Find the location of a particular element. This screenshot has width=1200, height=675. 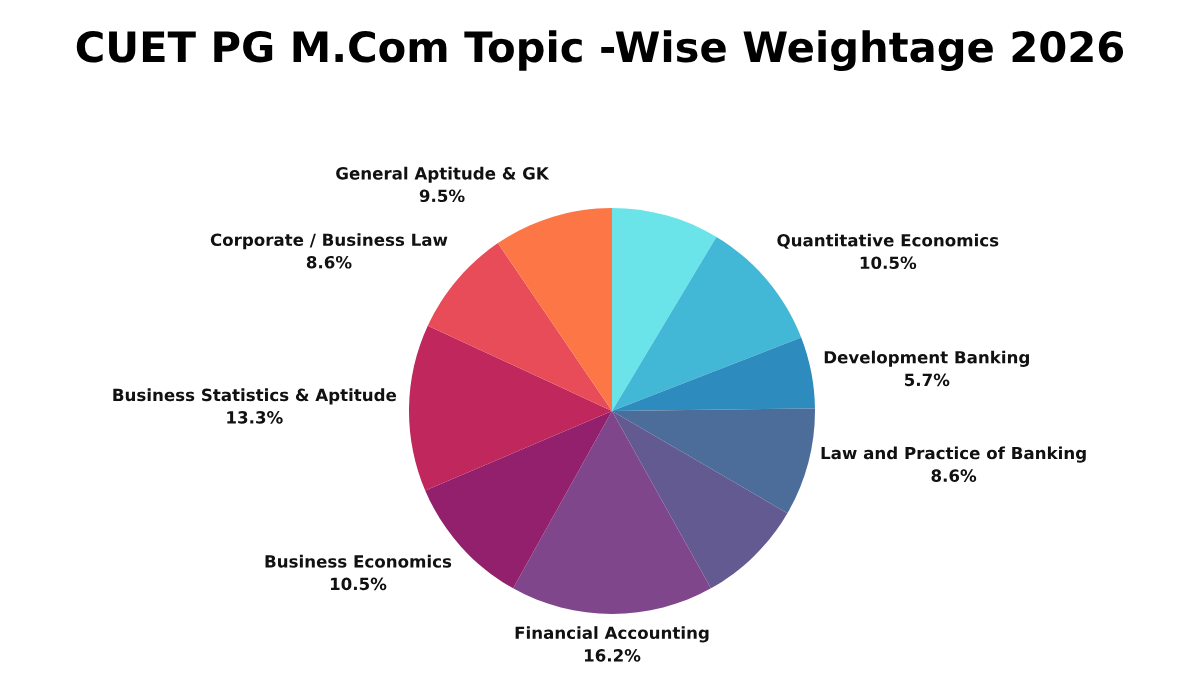

chart-title: CUET PG M.Com Topic -Wise Weightage 2026 is located at coordinates (600, 50).